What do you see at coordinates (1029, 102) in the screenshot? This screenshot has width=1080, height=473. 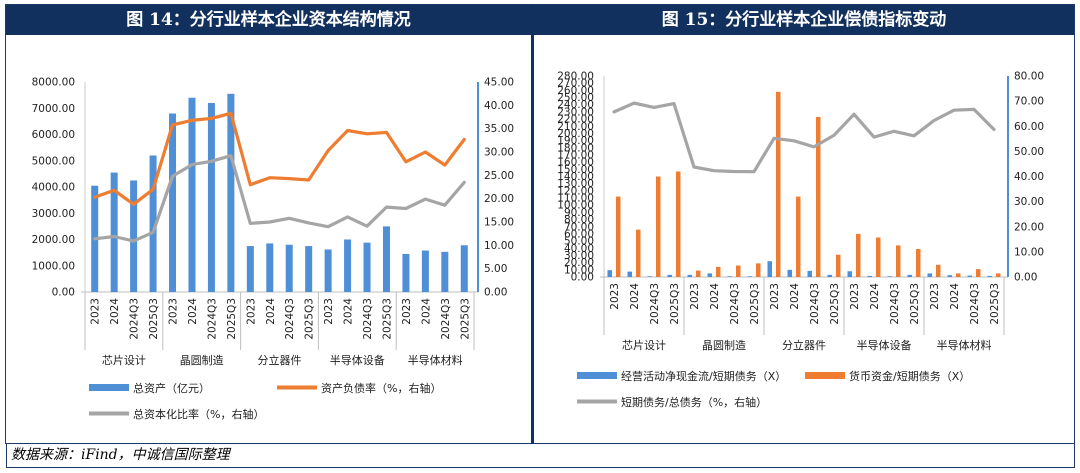 I see `y2-tick-label: 70.00` at bounding box center [1029, 102].